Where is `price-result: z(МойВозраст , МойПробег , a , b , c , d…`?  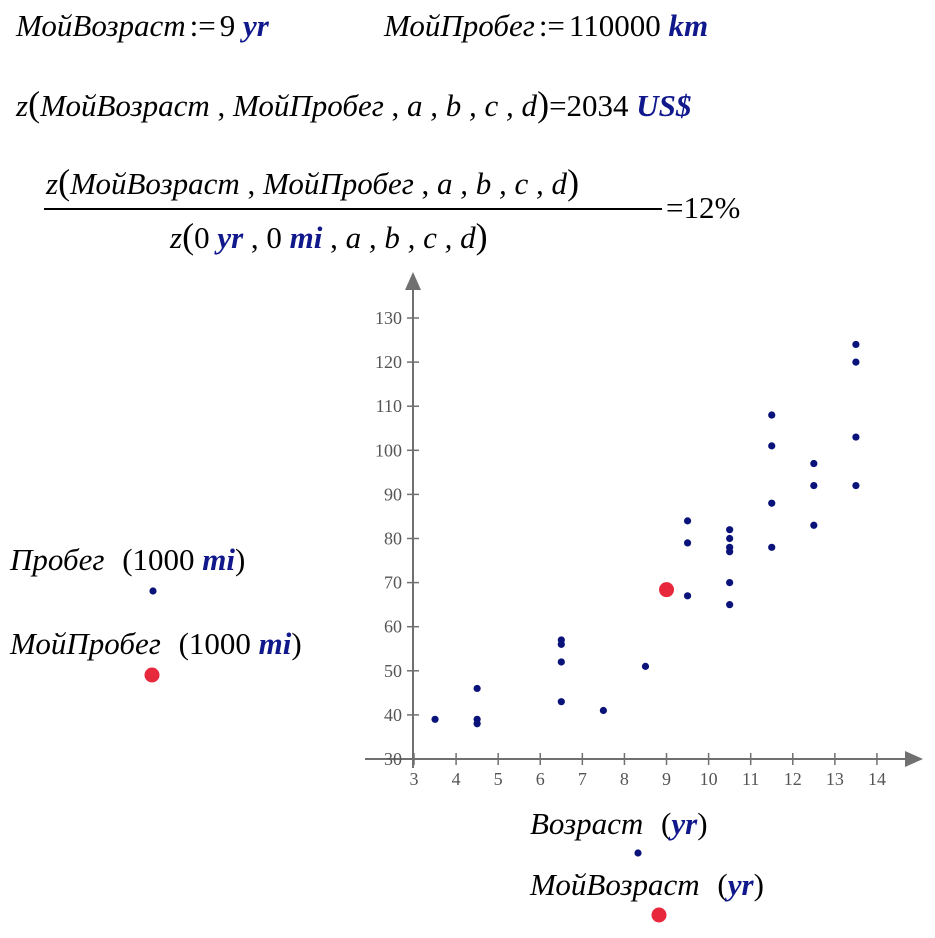 price-result: z(МойВозраст , МойПробег , a , b , c , d… is located at coordinates (354, 104).